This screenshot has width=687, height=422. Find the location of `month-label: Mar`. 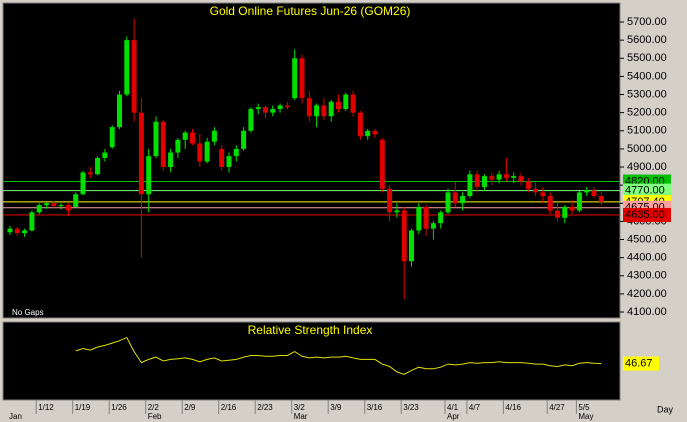

month-label: Mar is located at coordinates (301, 416).